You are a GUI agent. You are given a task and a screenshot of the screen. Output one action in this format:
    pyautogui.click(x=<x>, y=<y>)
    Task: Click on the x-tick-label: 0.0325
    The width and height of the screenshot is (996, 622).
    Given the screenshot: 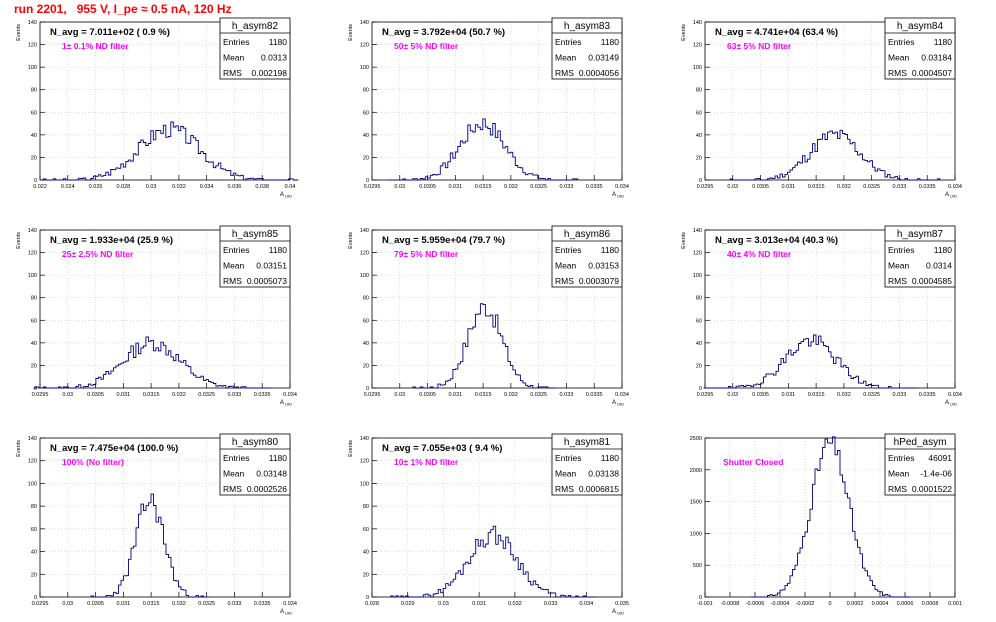 What is the action you would take?
    pyautogui.click(x=871, y=395)
    